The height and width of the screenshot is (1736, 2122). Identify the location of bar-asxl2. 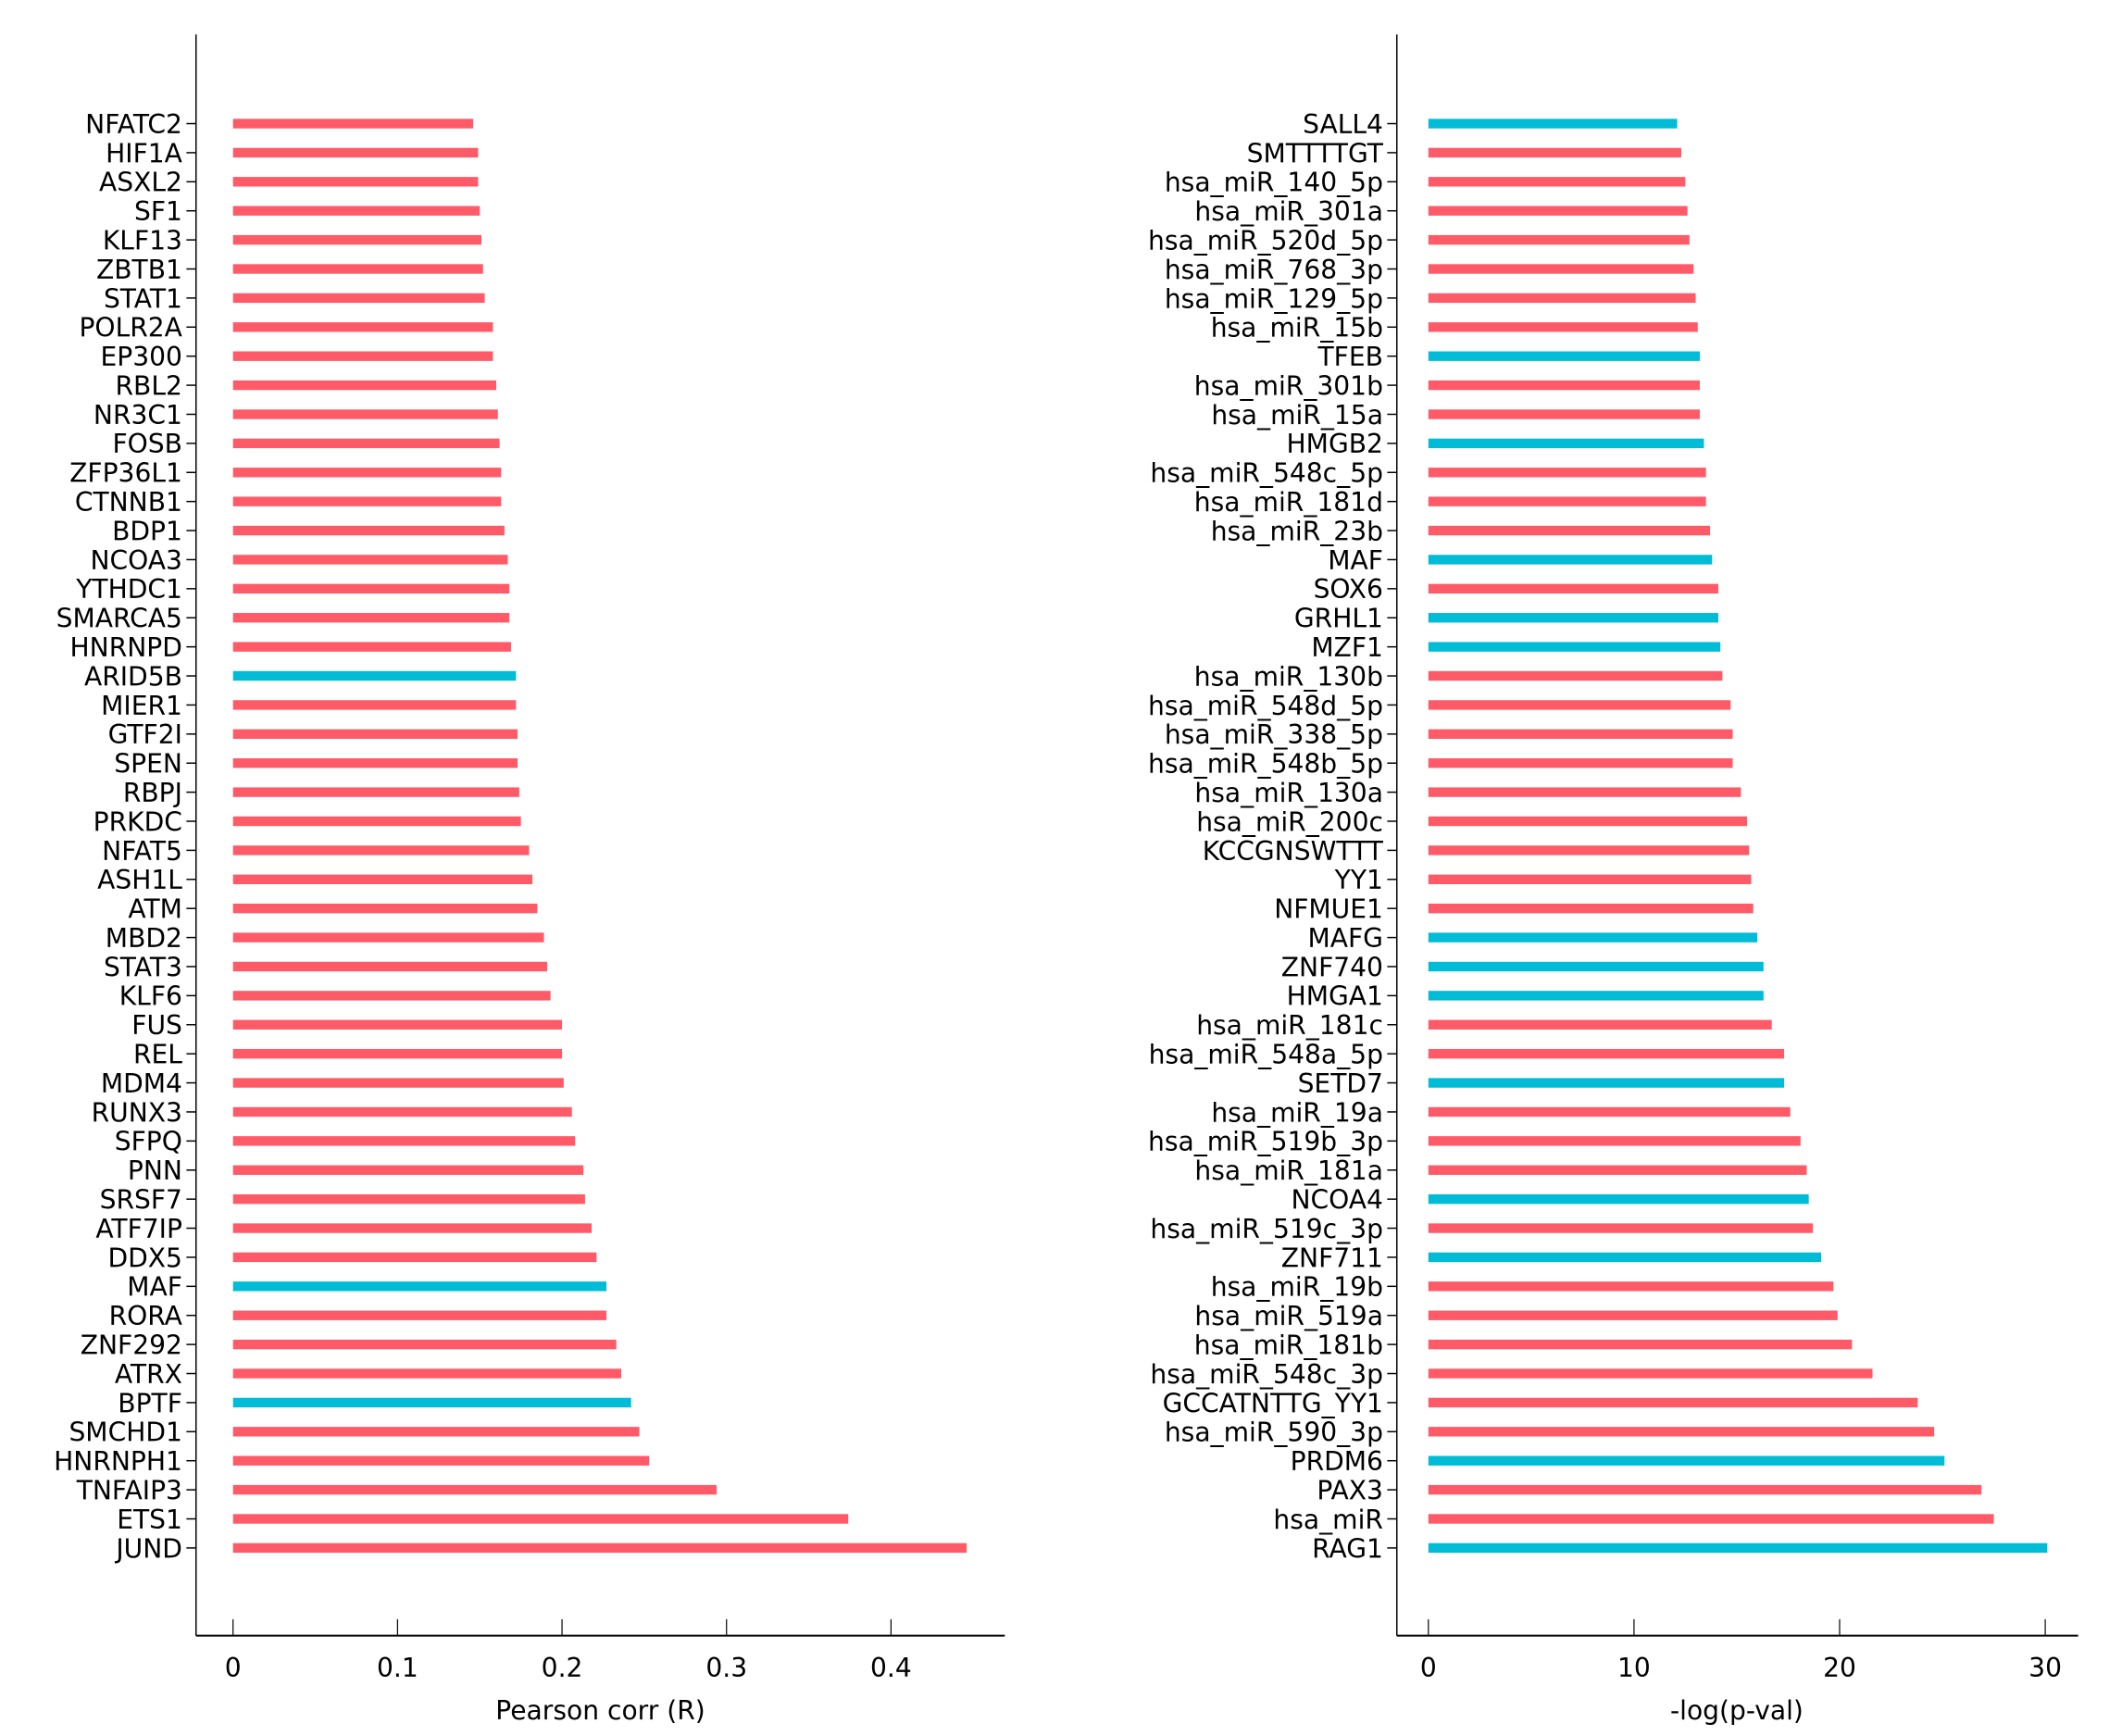
(355, 182).